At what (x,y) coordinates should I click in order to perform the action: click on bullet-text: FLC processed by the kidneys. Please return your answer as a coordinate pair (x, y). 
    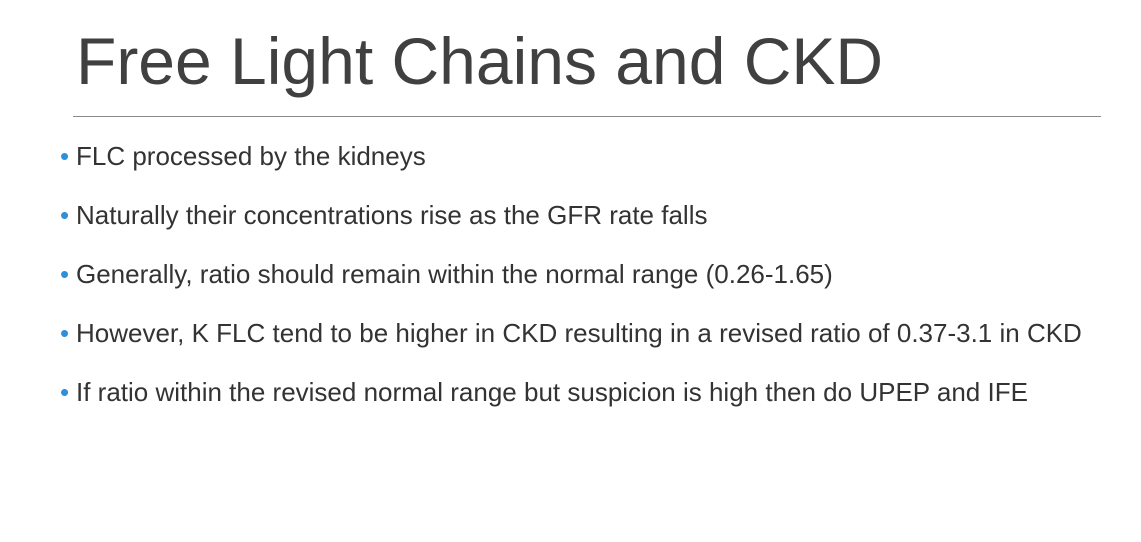
    Looking at the image, I should click on (251, 156).